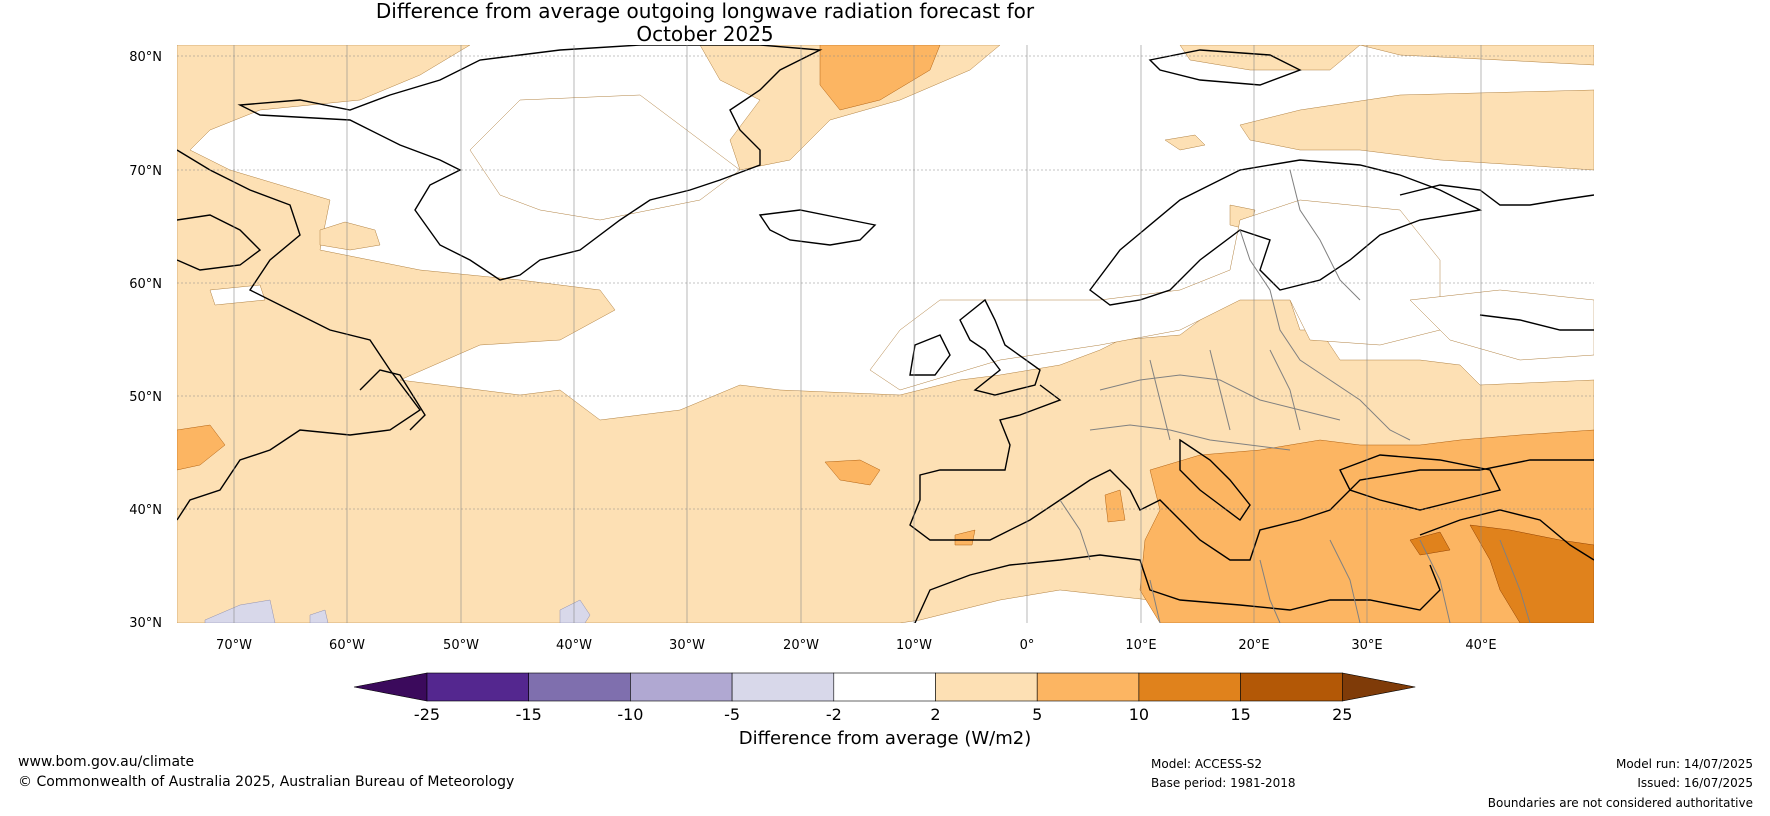 This screenshot has height=816, width=1770. I want to click on lon-label: 10°W, so click(914, 645).